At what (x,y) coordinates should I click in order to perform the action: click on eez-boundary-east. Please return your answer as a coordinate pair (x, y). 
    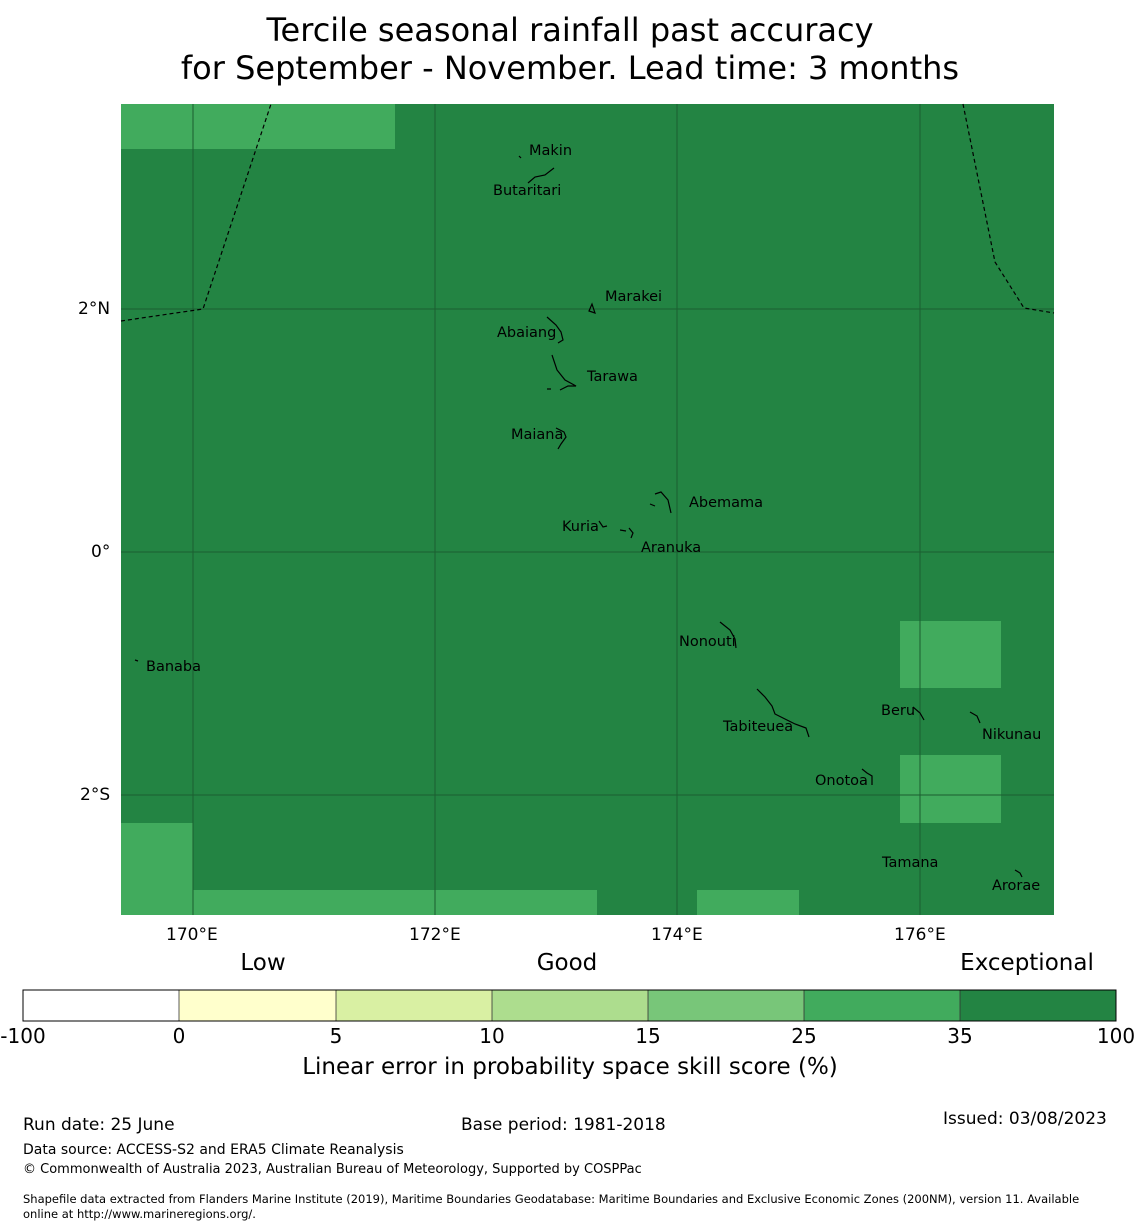
    Looking at the image, I should click on (1008, 208).